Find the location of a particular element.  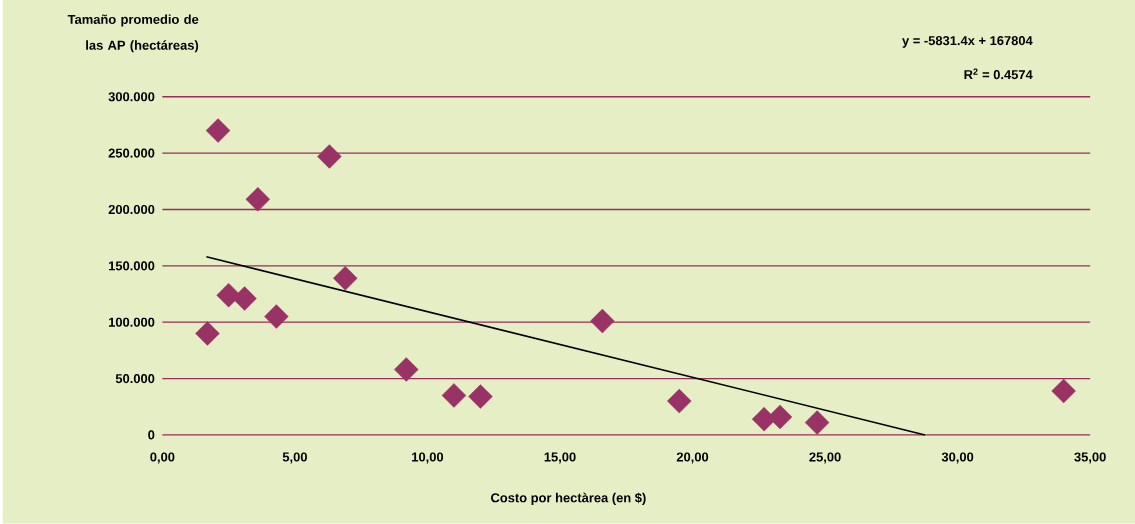

x-tick-label: 5,00 is located at coordinates (294, 458).